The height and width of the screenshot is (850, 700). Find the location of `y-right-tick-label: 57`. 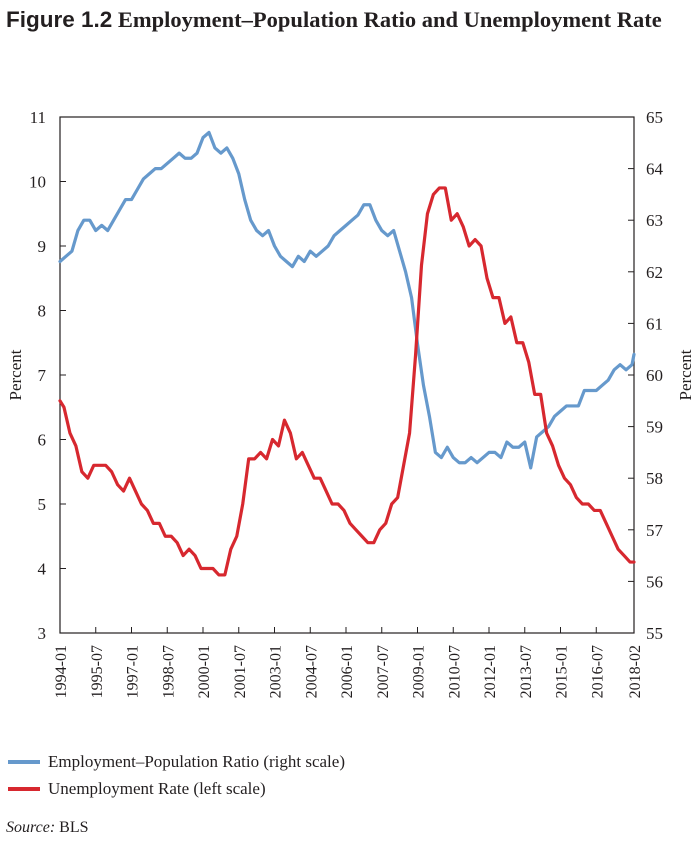

y-right-tick-label: 57 is located at coordinates (655, 530).